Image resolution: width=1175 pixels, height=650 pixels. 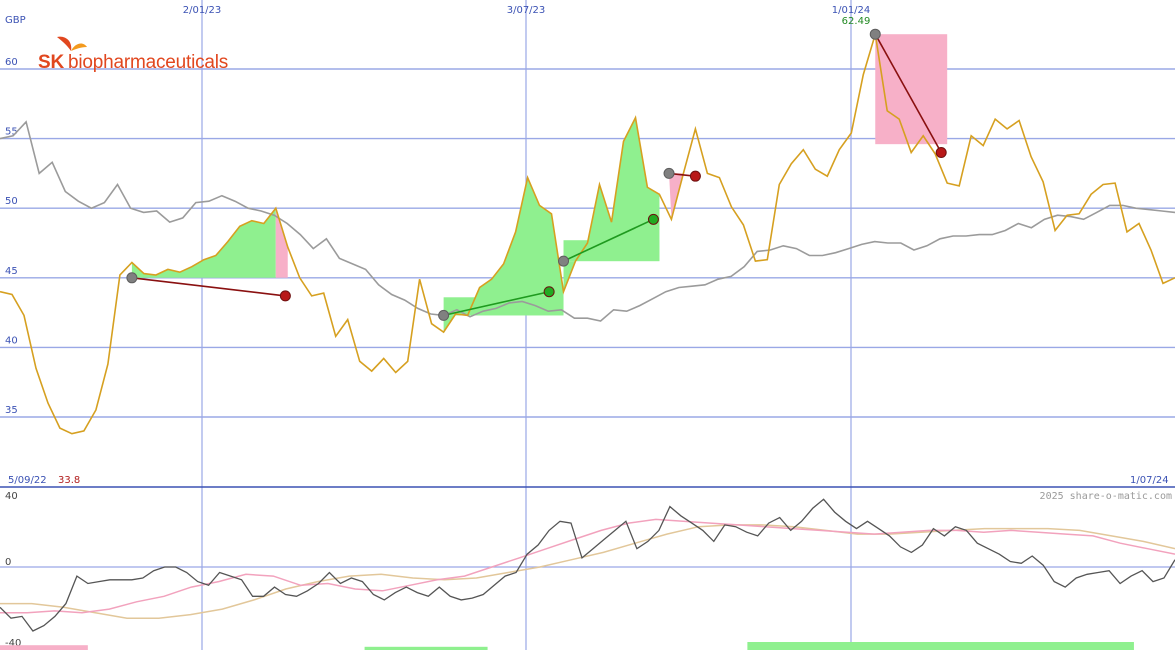 What do you see at coordinates (11, 340) in the screenshot?
I see `y-tick-label-40: 40` at bounding box center [11, 340].